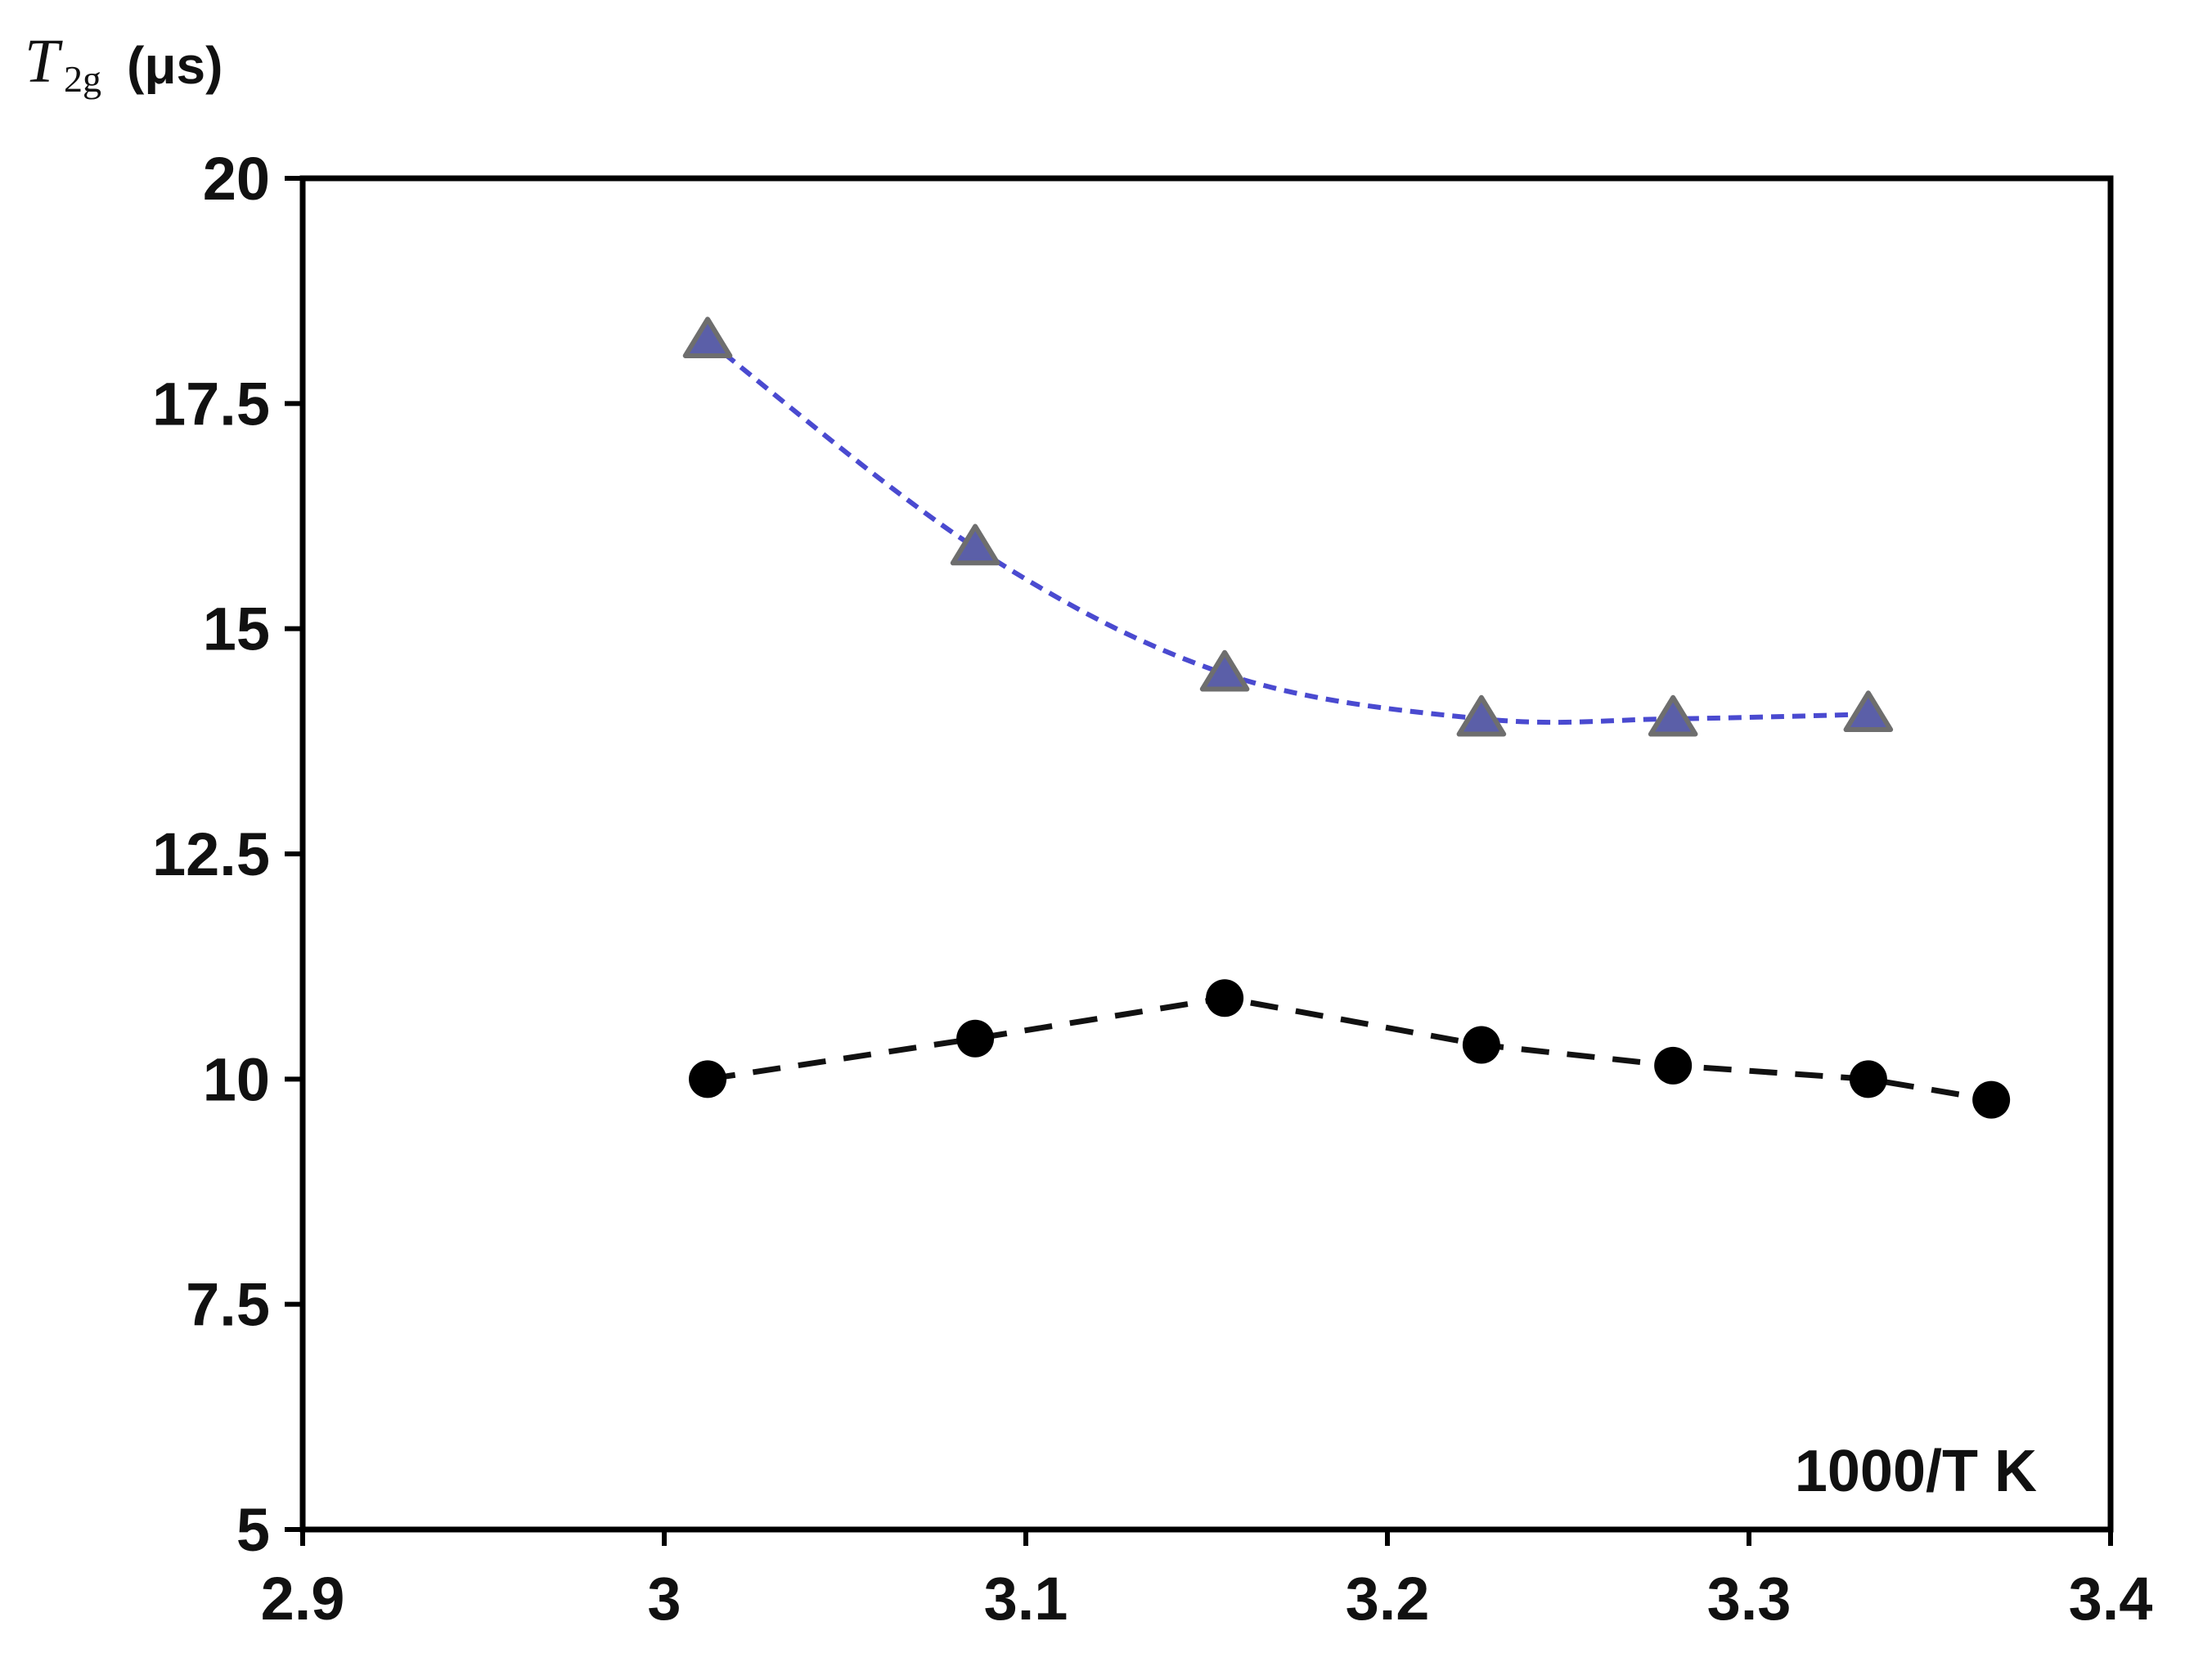  What do you see at coordinates (44, 62) in the screenshot?
I see `y-axis-title-symbol: T` at bounding box center [44, 62].